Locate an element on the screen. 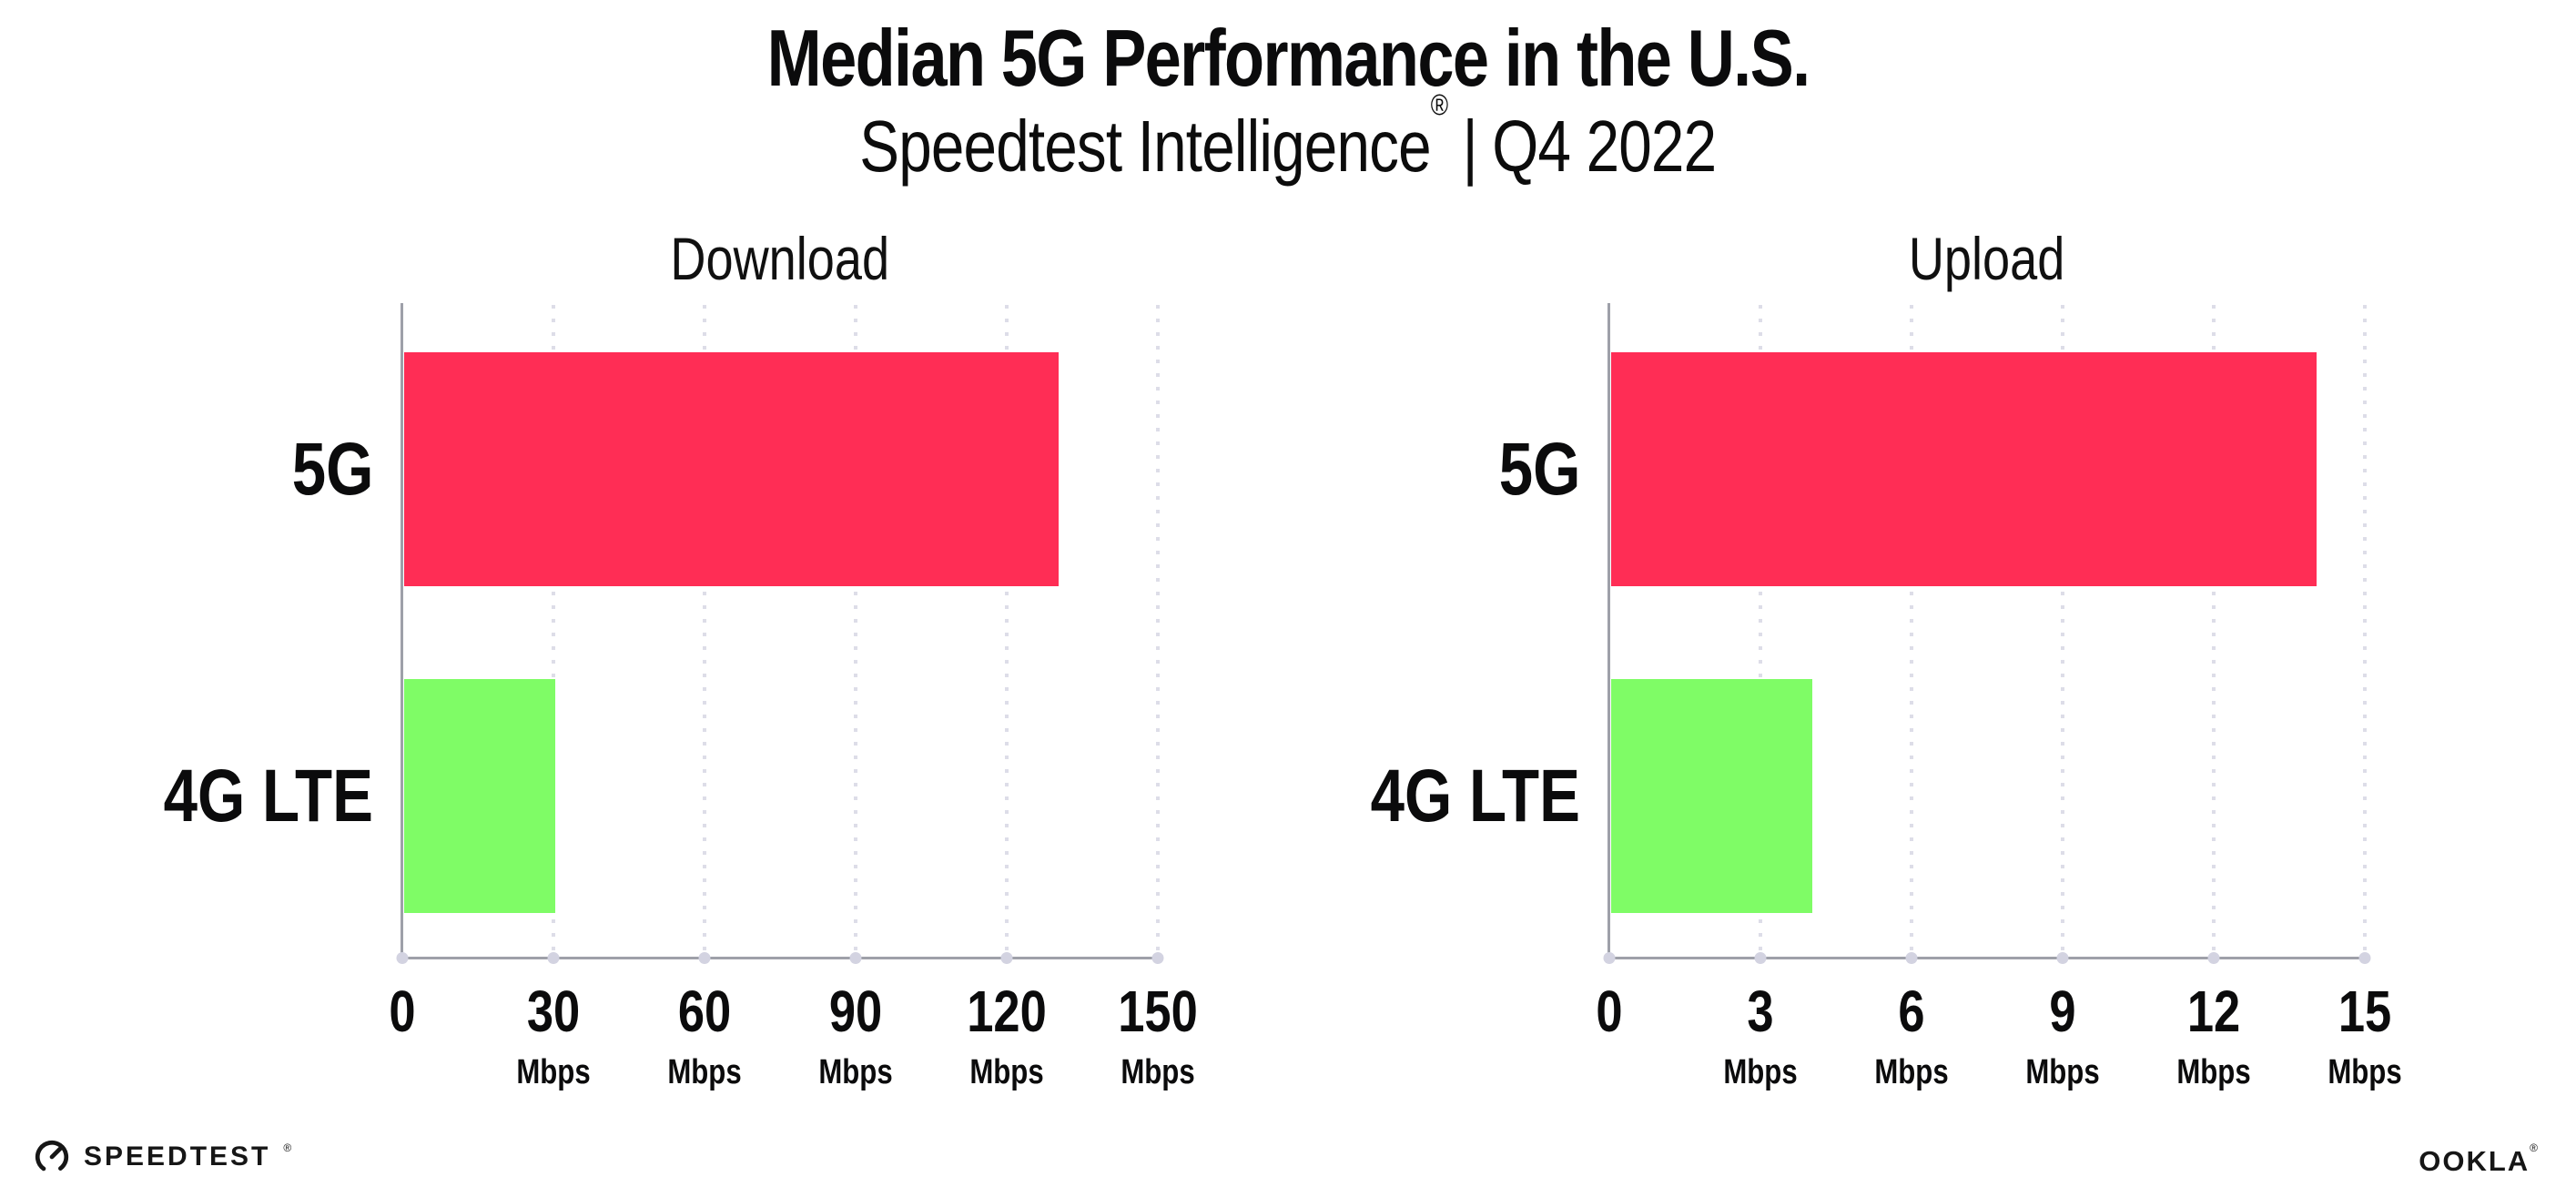 The image size is (2576, 1197). speedtest-gauge-icon is located at coordinates (52, 1157).